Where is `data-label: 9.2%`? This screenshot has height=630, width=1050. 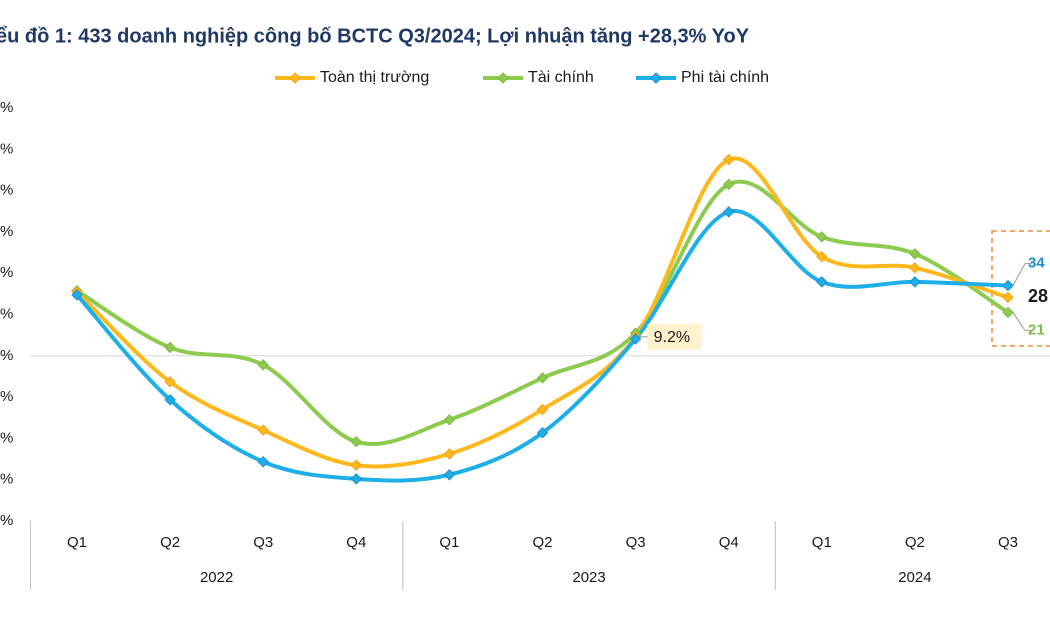
data-label: 9.2% is located at coordinates (672, 337).